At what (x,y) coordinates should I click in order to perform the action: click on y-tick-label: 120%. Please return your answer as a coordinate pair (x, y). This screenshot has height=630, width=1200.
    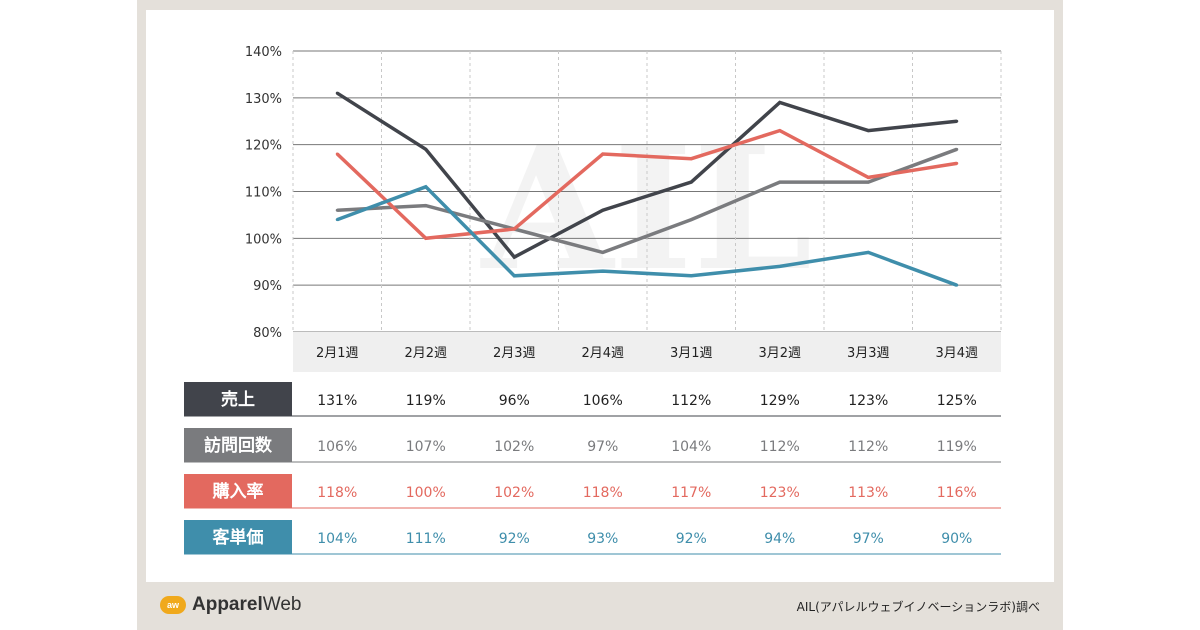
    Looking at the image, I should click on (263, 146).